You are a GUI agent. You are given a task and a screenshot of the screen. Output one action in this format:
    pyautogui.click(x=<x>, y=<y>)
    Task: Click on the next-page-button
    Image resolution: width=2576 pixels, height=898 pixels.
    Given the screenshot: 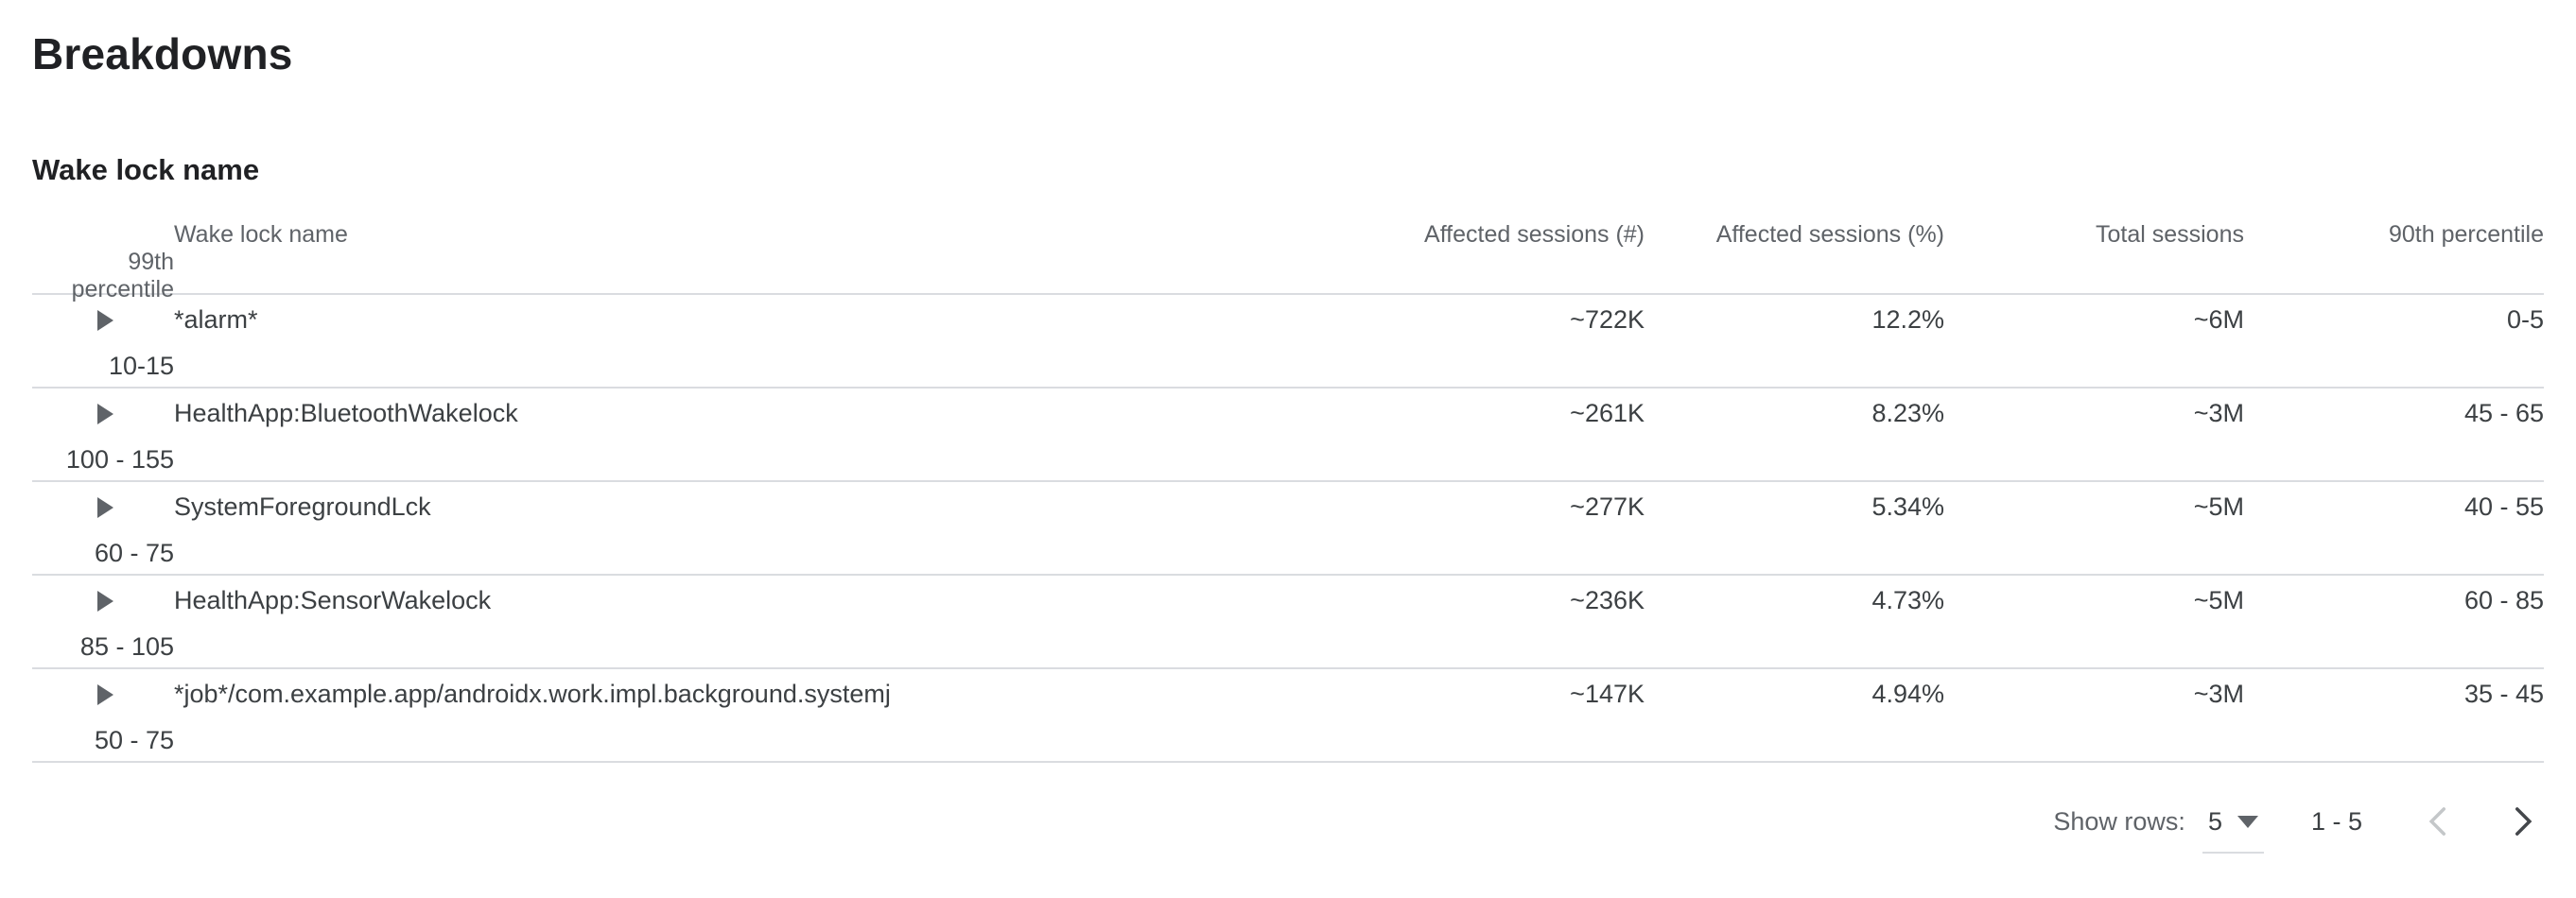 What is the action you would take?
    pyautogui.click(x=2522, y=822)
    